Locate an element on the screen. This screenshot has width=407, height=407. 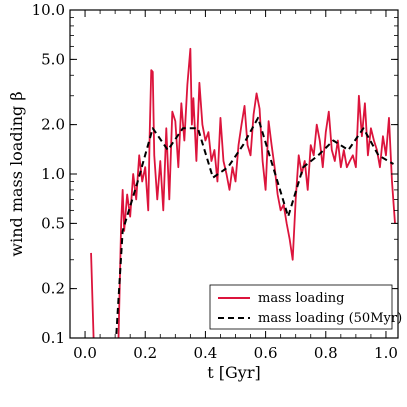
y-tick-label: 0.1 is located at coordinates (53, 338).